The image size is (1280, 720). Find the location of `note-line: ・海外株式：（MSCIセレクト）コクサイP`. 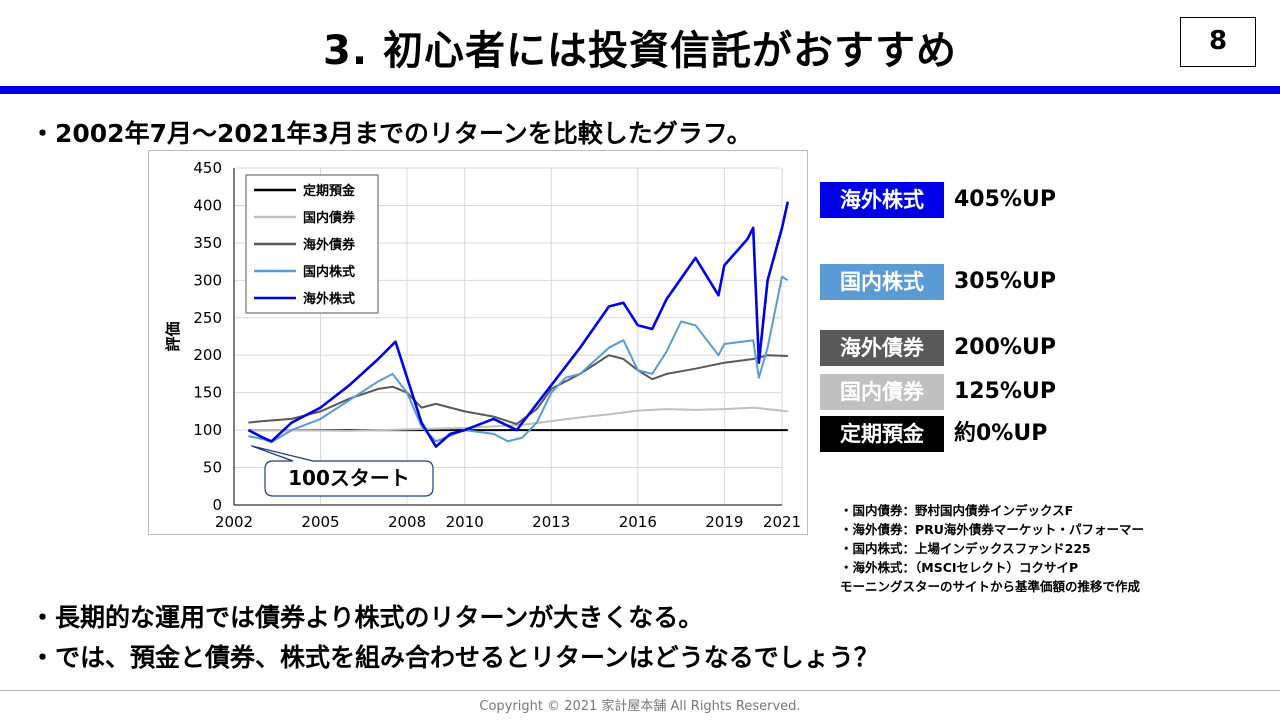

note-line: ・海外株式：（MSCIセレクト）コクサイP is located at coordinates (959, 567).